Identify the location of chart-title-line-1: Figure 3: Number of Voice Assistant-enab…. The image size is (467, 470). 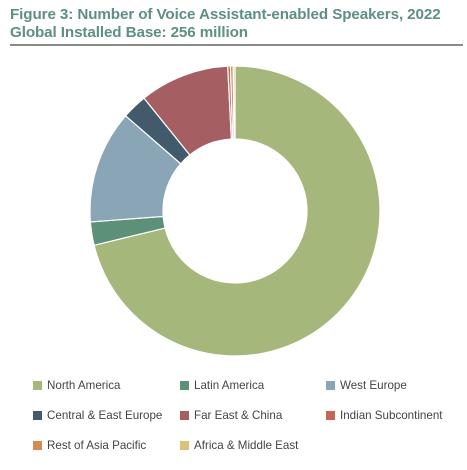
(225, 14).